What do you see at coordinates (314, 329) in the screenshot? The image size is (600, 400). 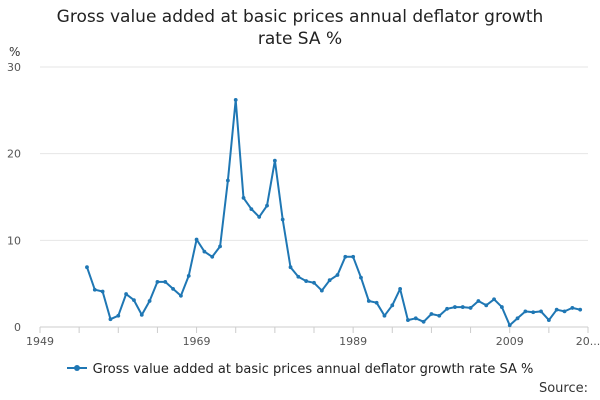 I see `x-axis` at bounding box center [314, 329].